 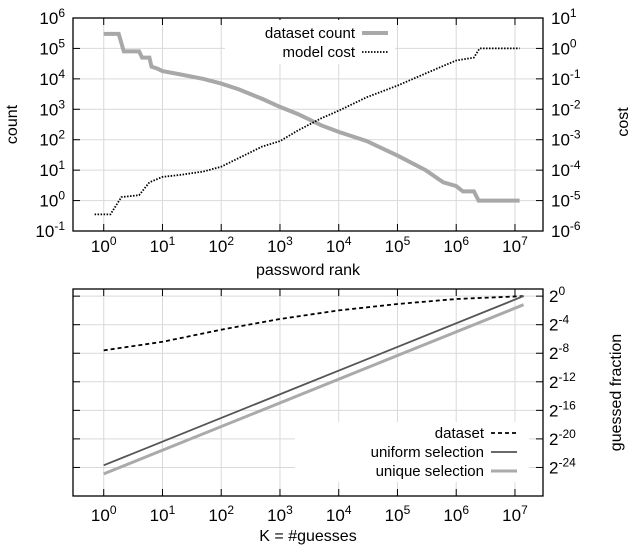 I want to click on y2-axis-title: cost, so click(x=623, y=122).